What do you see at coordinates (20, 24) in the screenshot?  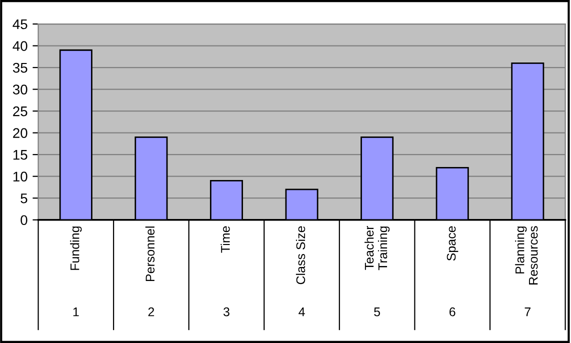 I see `y-tick-label: 45` at bounding box center [20, 24].